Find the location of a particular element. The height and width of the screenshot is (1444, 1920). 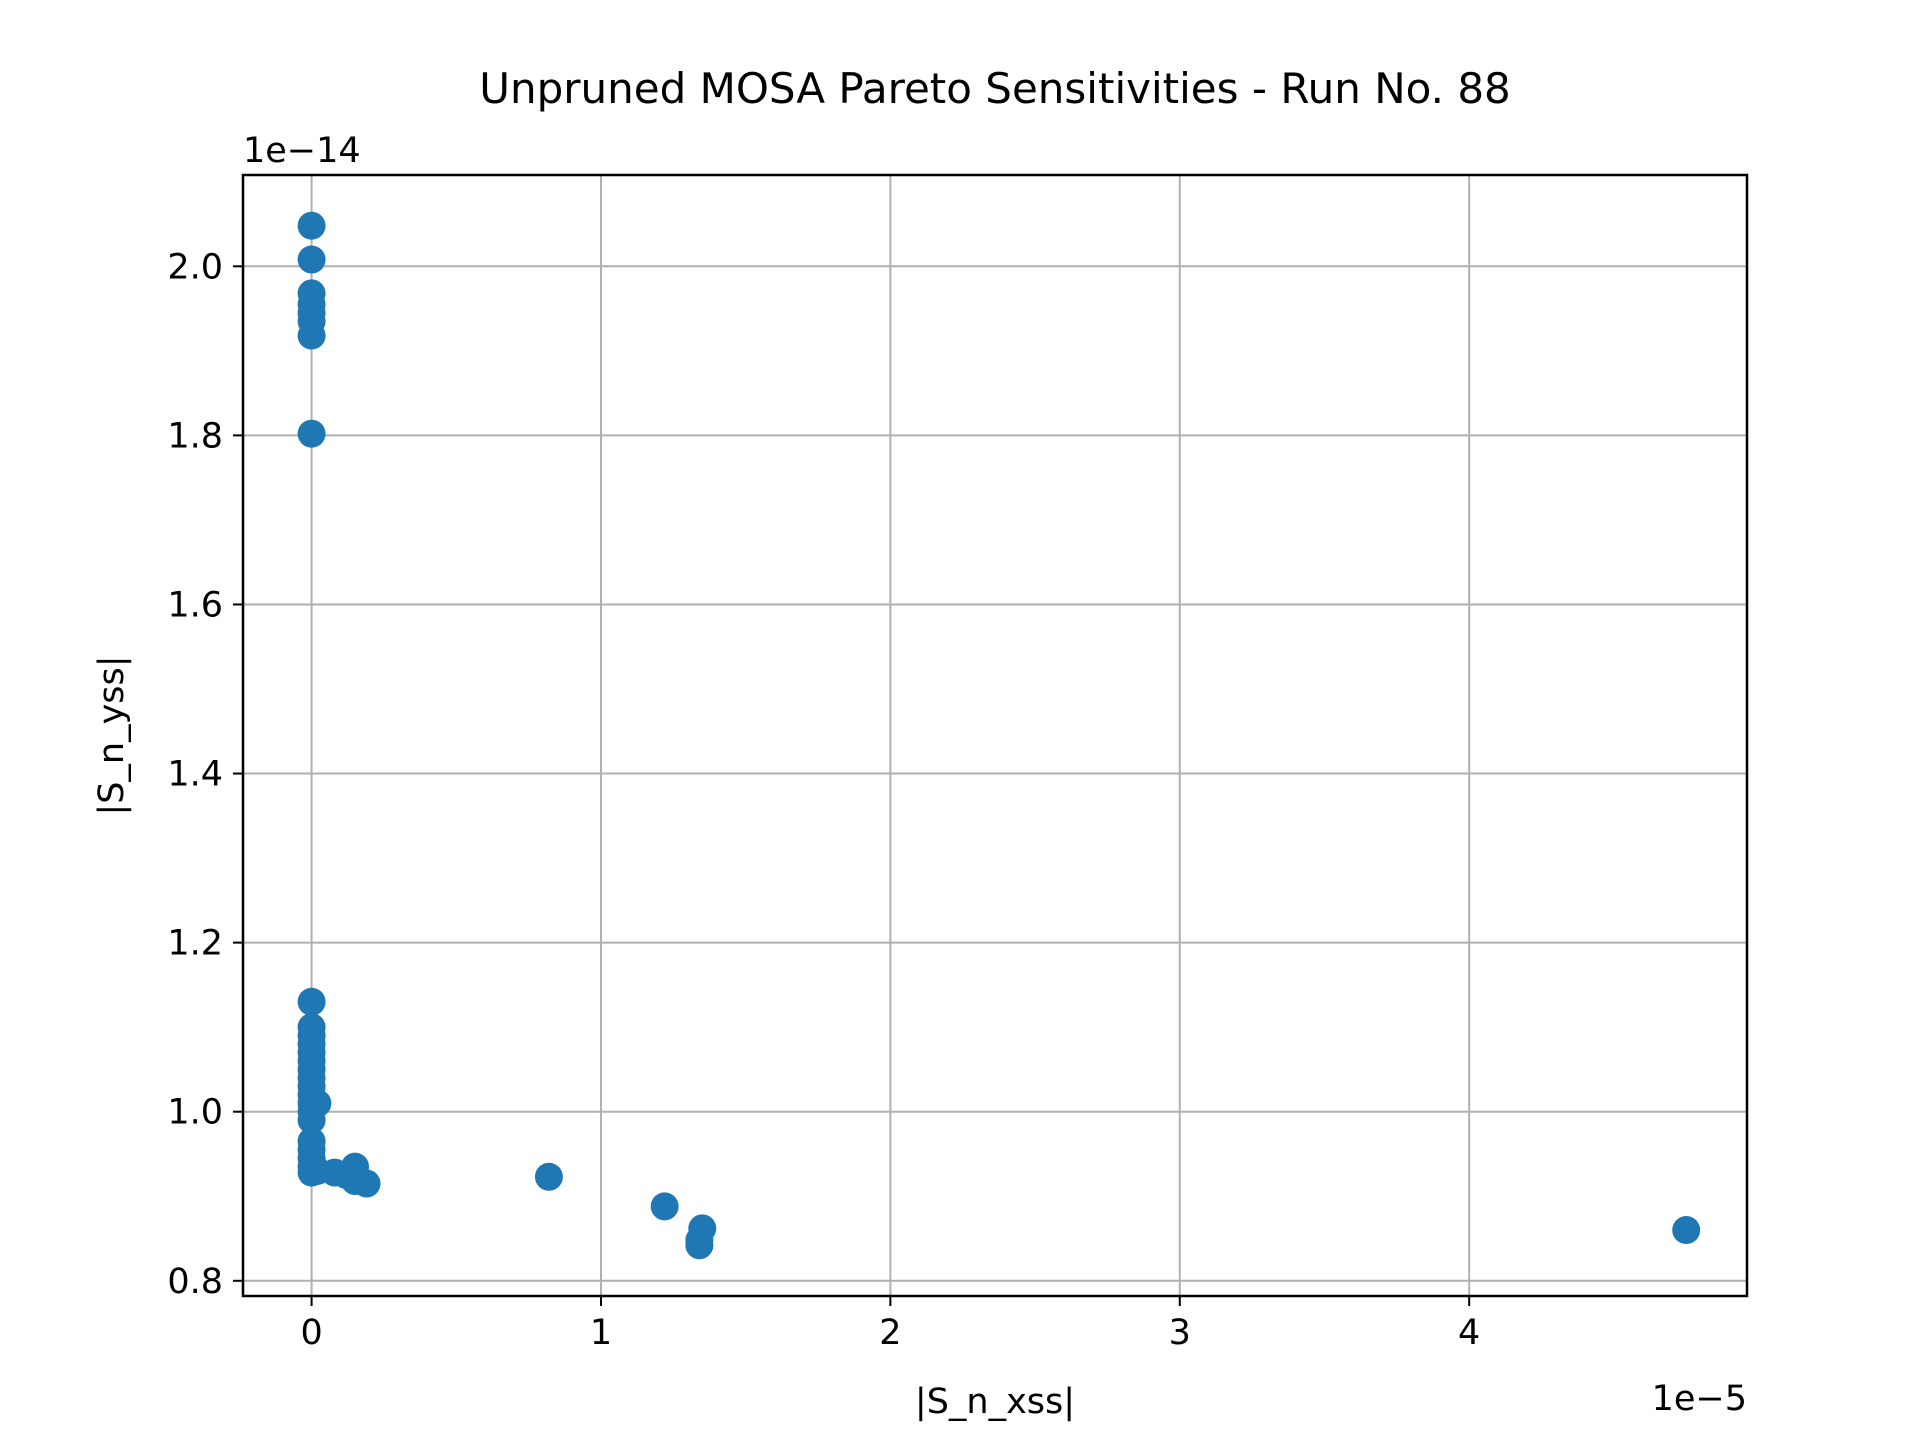

x-tick-label: 0 is located at coordinates (311, 1333).